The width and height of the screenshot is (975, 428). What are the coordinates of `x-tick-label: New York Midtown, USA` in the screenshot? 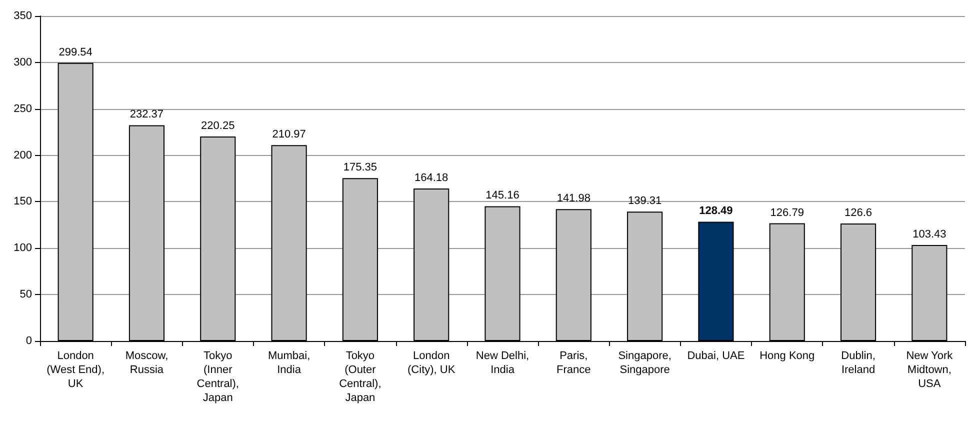 It's located at (930, 370).